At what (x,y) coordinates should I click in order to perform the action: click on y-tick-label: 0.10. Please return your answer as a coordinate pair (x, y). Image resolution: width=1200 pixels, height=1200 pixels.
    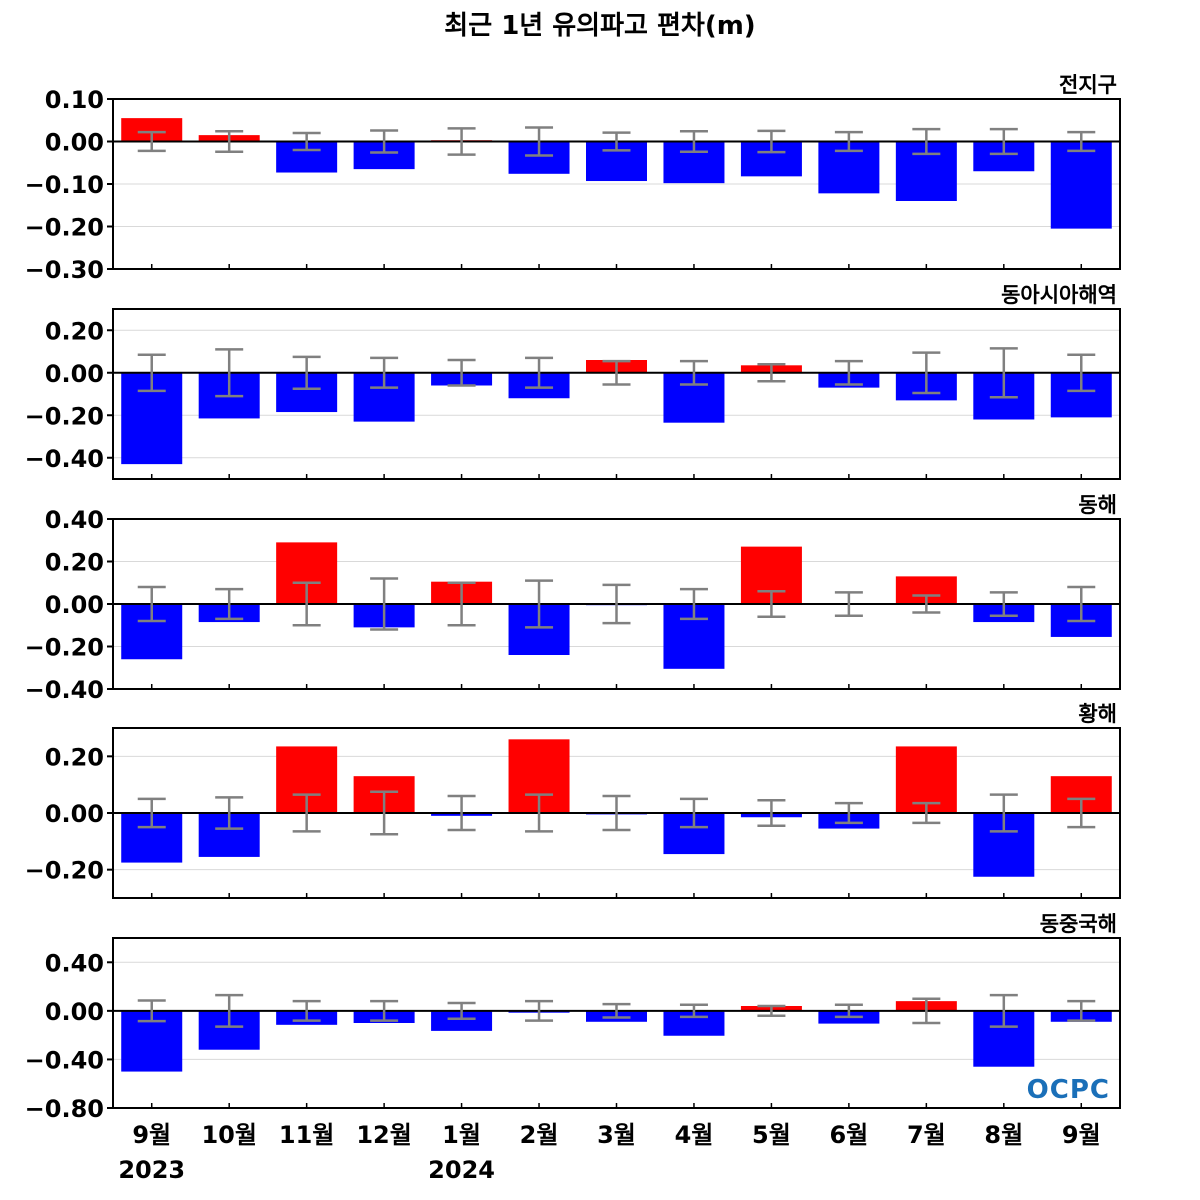
    Looking at the image, I should click on (74, 100).